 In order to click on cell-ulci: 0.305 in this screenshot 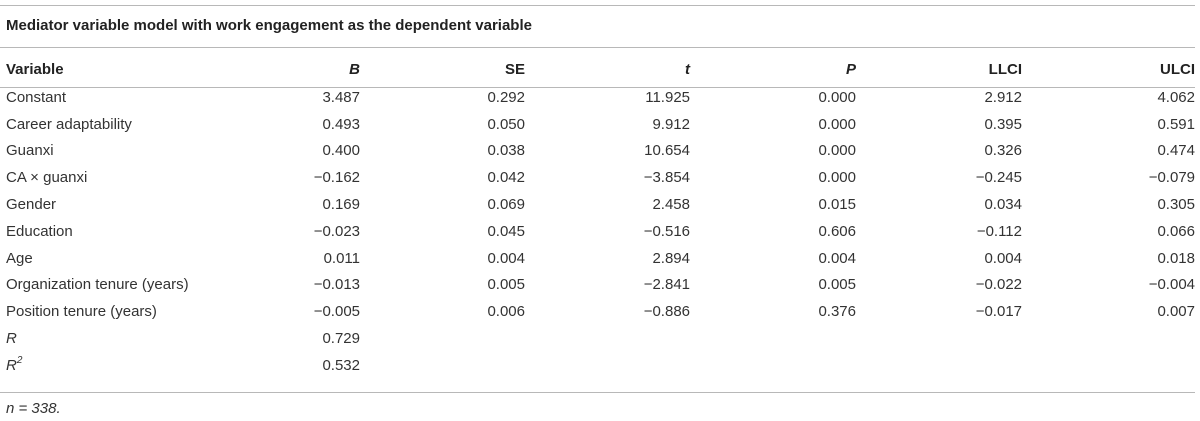, I will do `click(1176, 205)`.